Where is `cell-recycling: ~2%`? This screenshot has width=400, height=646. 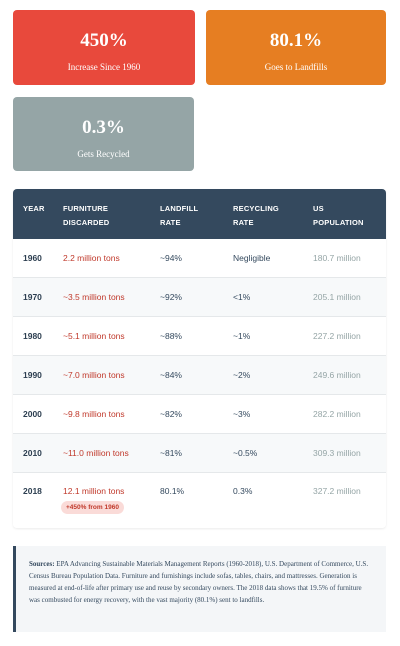 cell-recycling: ~2% is located at coordinates (242, 375).